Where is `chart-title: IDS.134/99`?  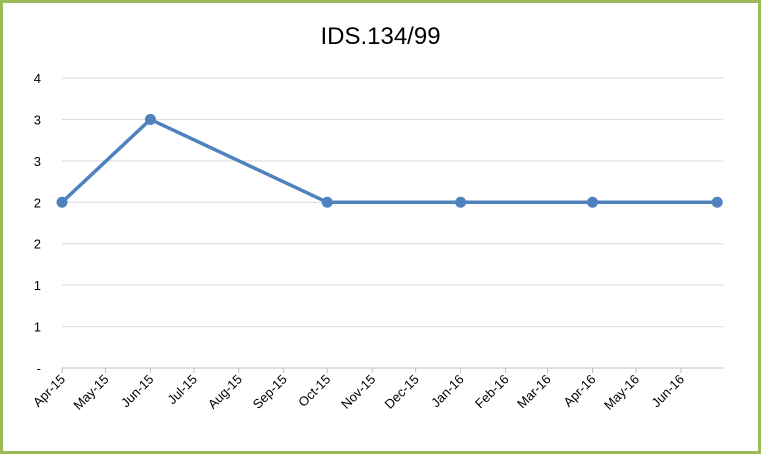
chart-title: IDS.134/99 is located at coordinates (380, 36).